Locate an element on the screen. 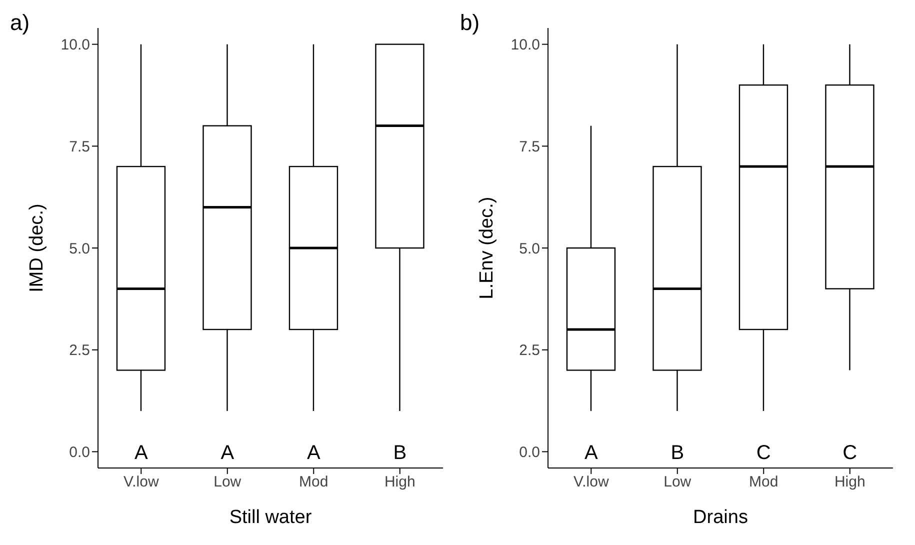  x-axis-title: Drains is located at coordinates (720, 517).